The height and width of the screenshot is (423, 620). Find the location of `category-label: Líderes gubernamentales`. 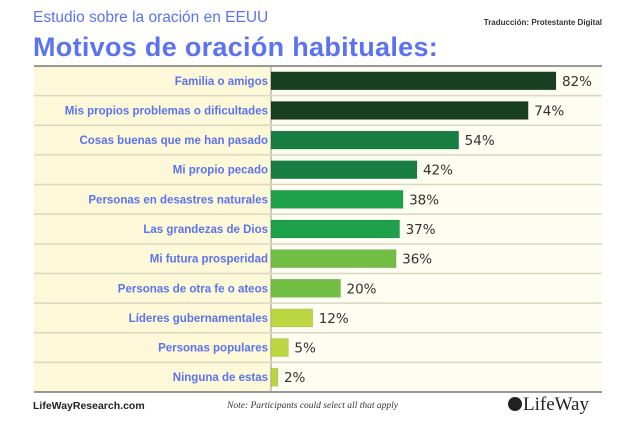

category-label: Líderes gubernamentales is located at coordinates (198, 319).